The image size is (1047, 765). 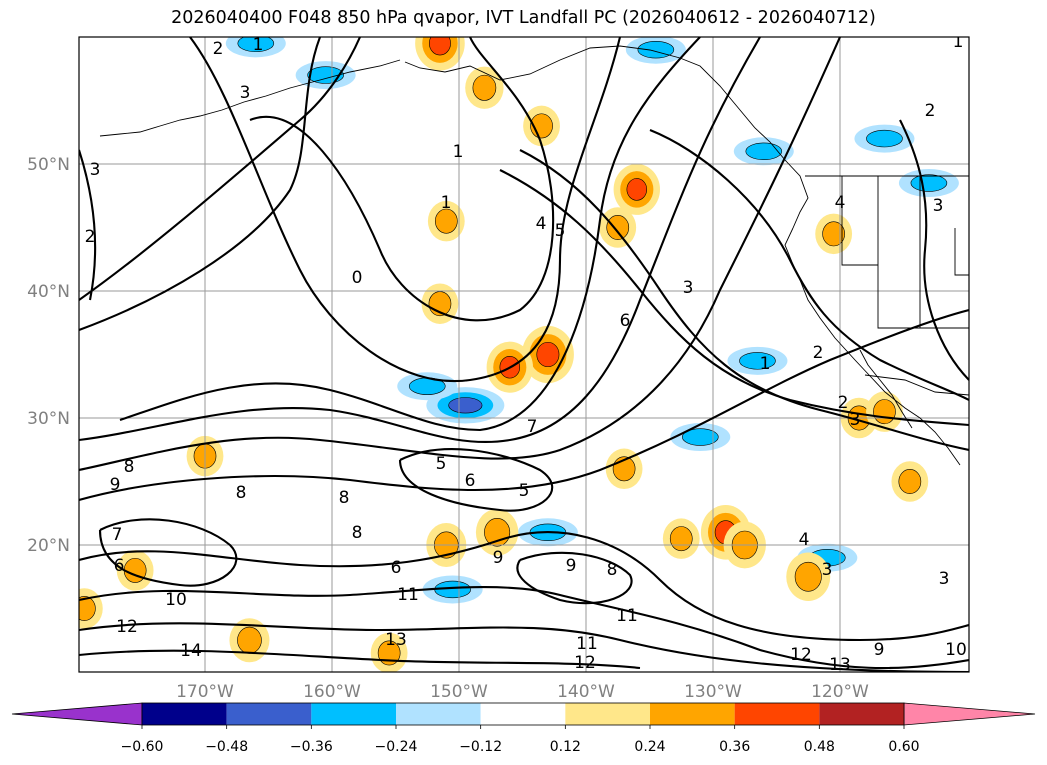 I want to click on colorbar-tick-label: 0.24, so click(x=649, y=747).